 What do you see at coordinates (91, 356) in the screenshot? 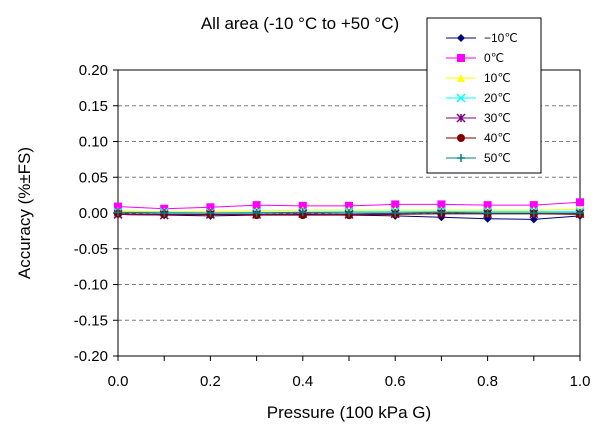
I see `y-tick-label: -0.20` at bounding box center [91, 356].